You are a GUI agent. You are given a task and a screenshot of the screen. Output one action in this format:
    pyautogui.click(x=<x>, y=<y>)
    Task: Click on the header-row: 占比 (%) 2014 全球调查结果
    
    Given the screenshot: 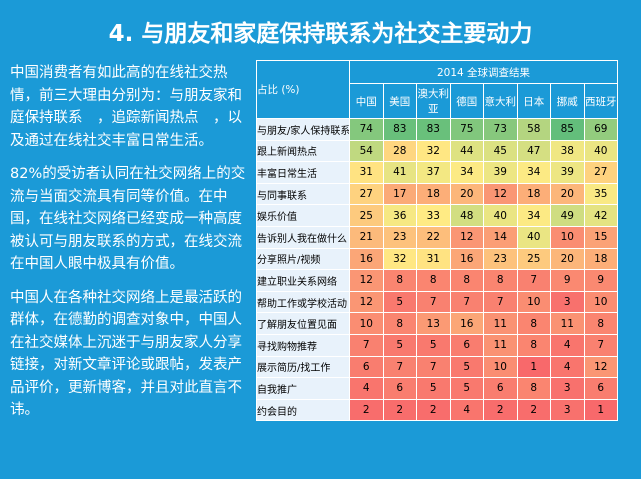 What is the action you would take?
    pyautogui.click(x=437, y=89)
    